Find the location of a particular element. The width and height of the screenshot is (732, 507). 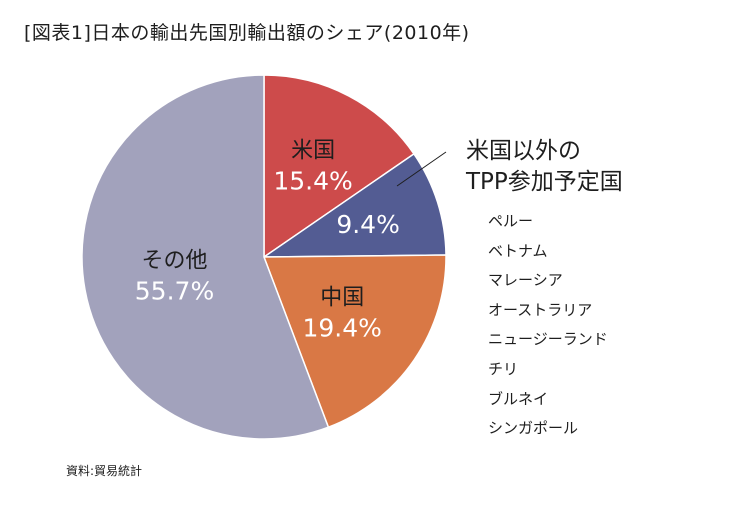

pie-labels: 米国 15.4% 9.4% 中国 19.4% その他 55.7% is located at coordinates (267, 241).